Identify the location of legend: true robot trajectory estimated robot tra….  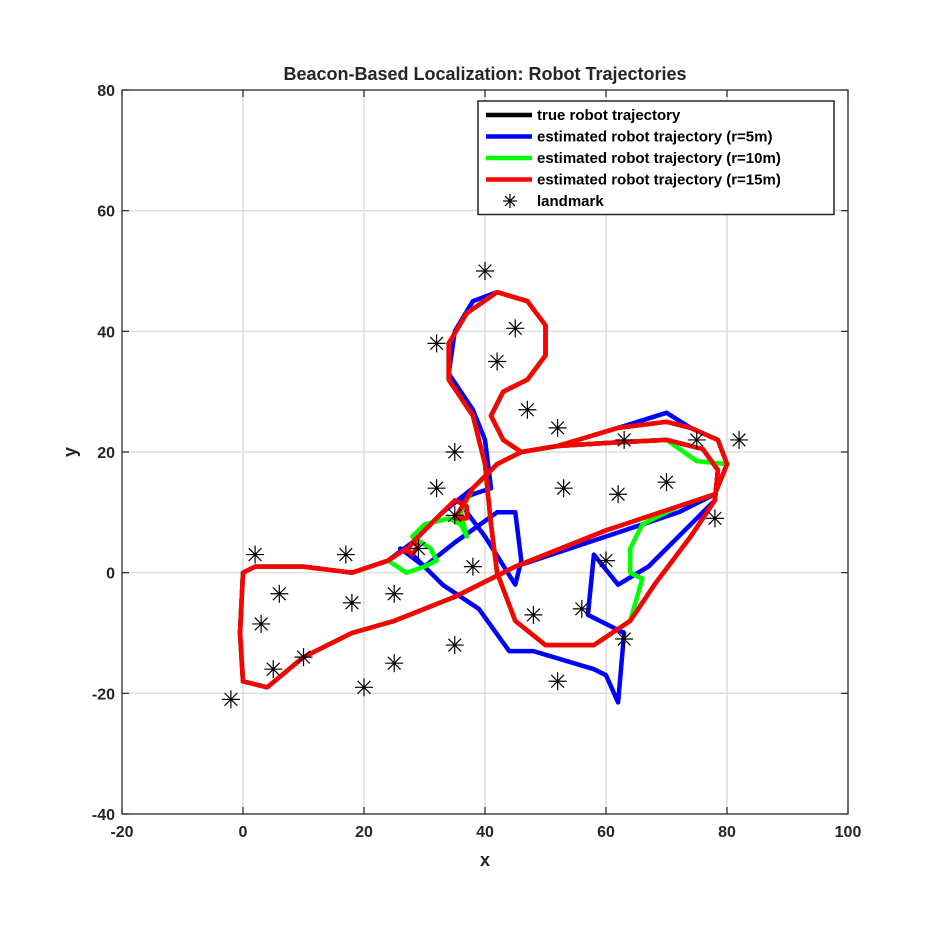
(656, 158).